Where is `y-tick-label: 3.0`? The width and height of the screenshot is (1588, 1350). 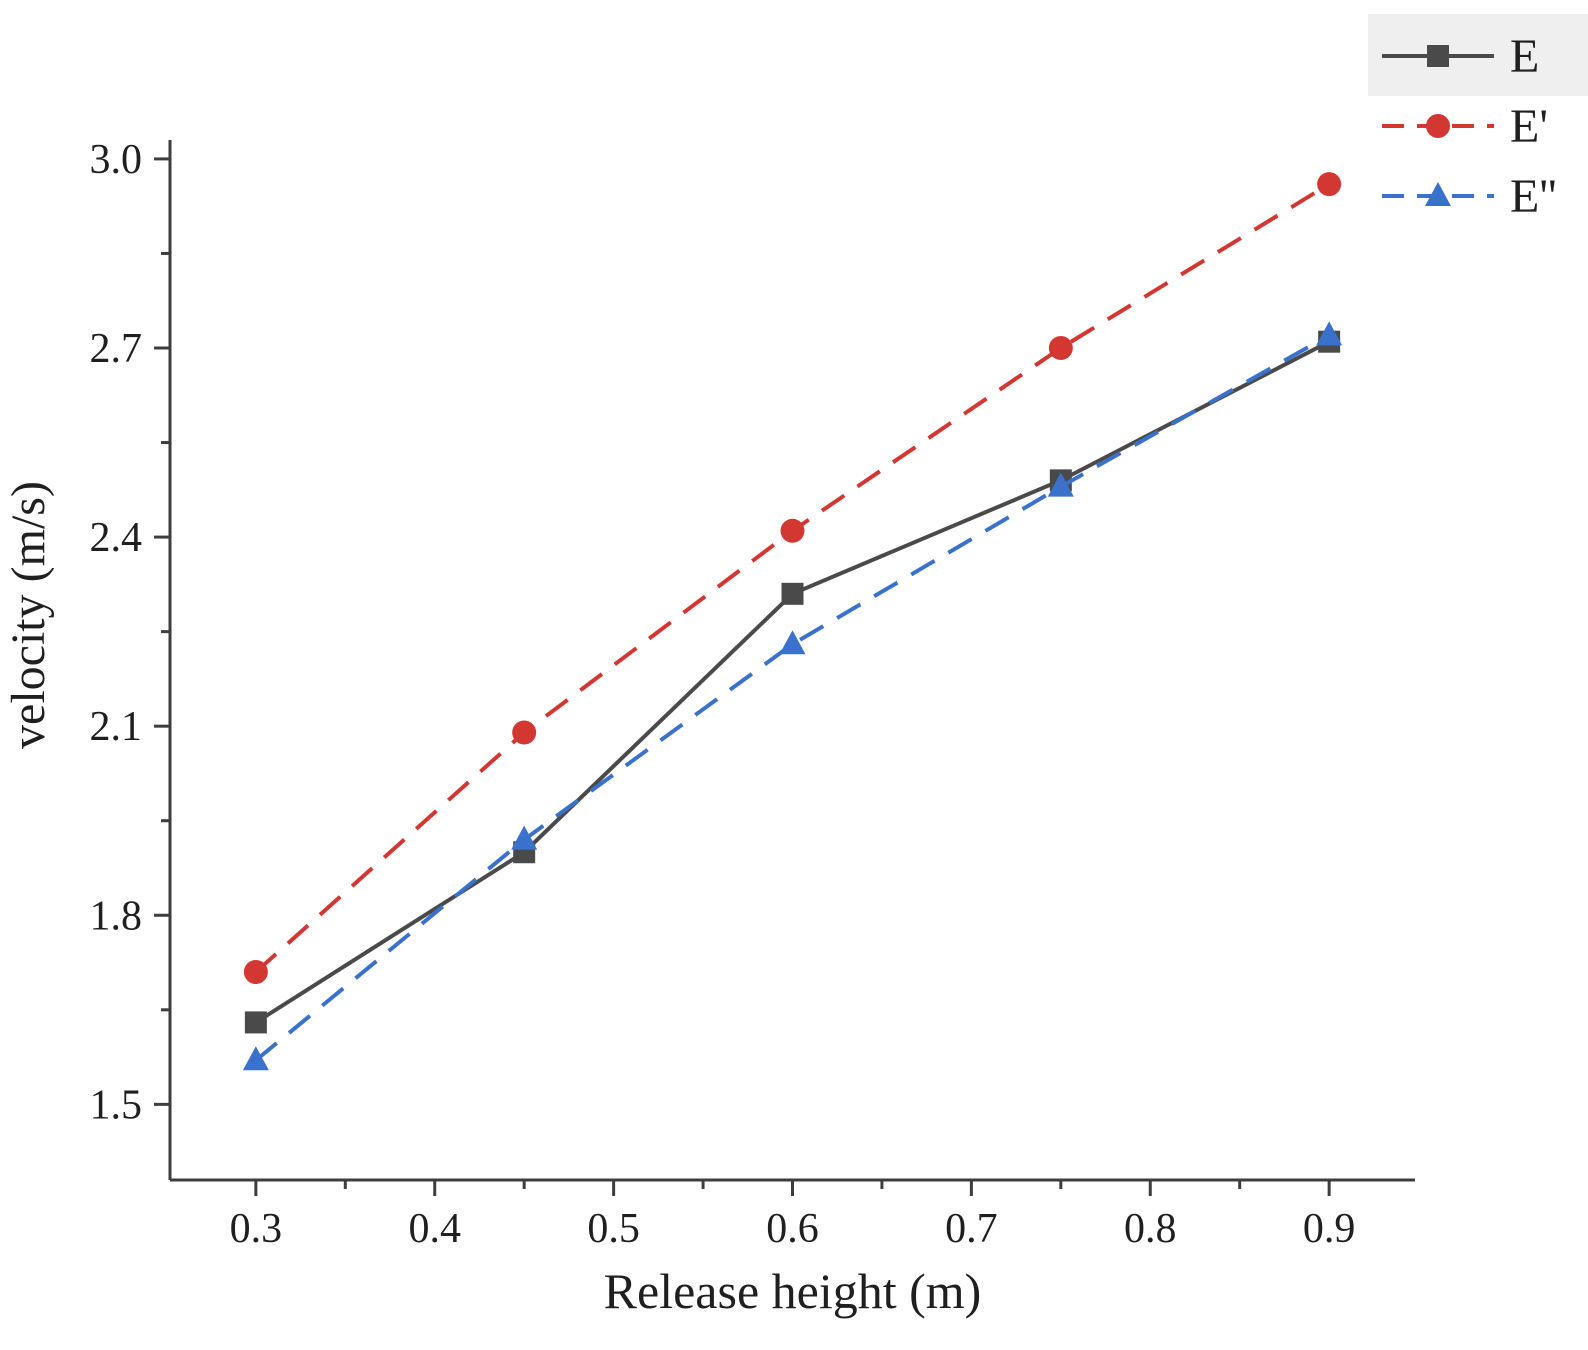
y-tick-label: 3.0 is located at coordinates (116, 160).